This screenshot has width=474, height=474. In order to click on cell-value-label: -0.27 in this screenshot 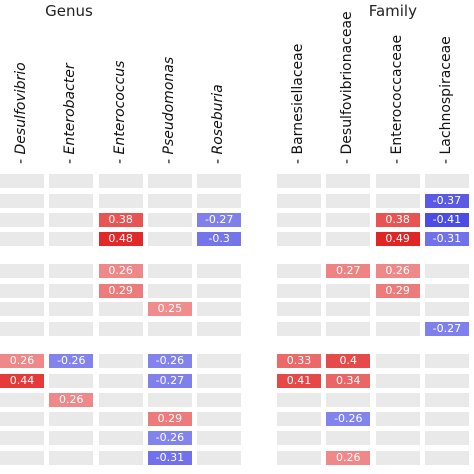, I will do `click(219, 219)`.